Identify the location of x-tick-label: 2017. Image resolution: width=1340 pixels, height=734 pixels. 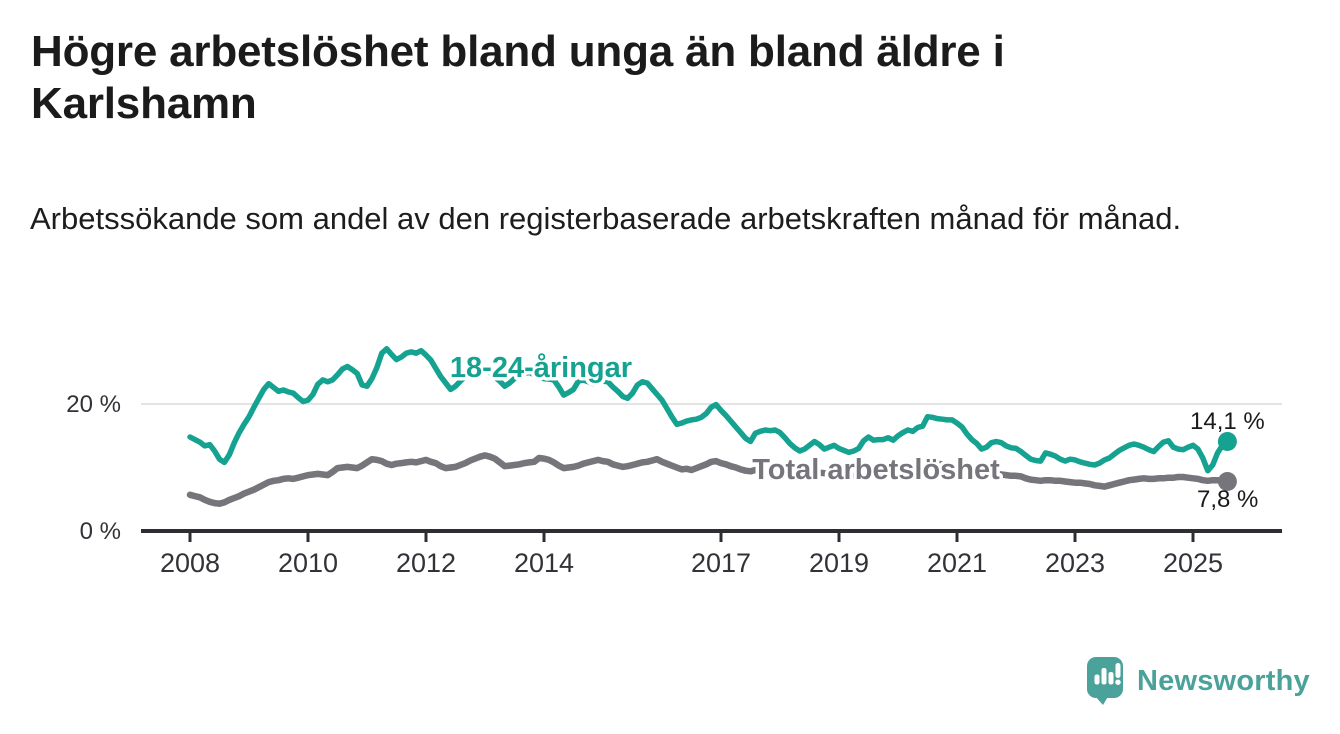
(721, 563).